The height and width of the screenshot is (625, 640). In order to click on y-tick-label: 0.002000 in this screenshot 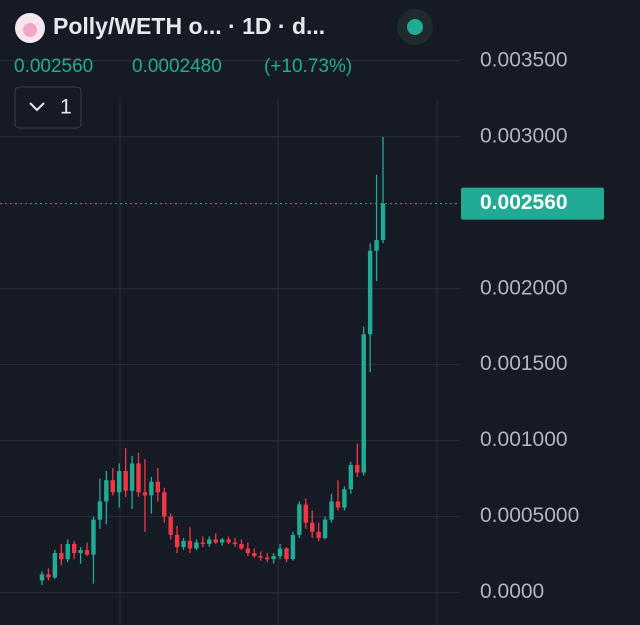, I will do `click(524, 287)`.